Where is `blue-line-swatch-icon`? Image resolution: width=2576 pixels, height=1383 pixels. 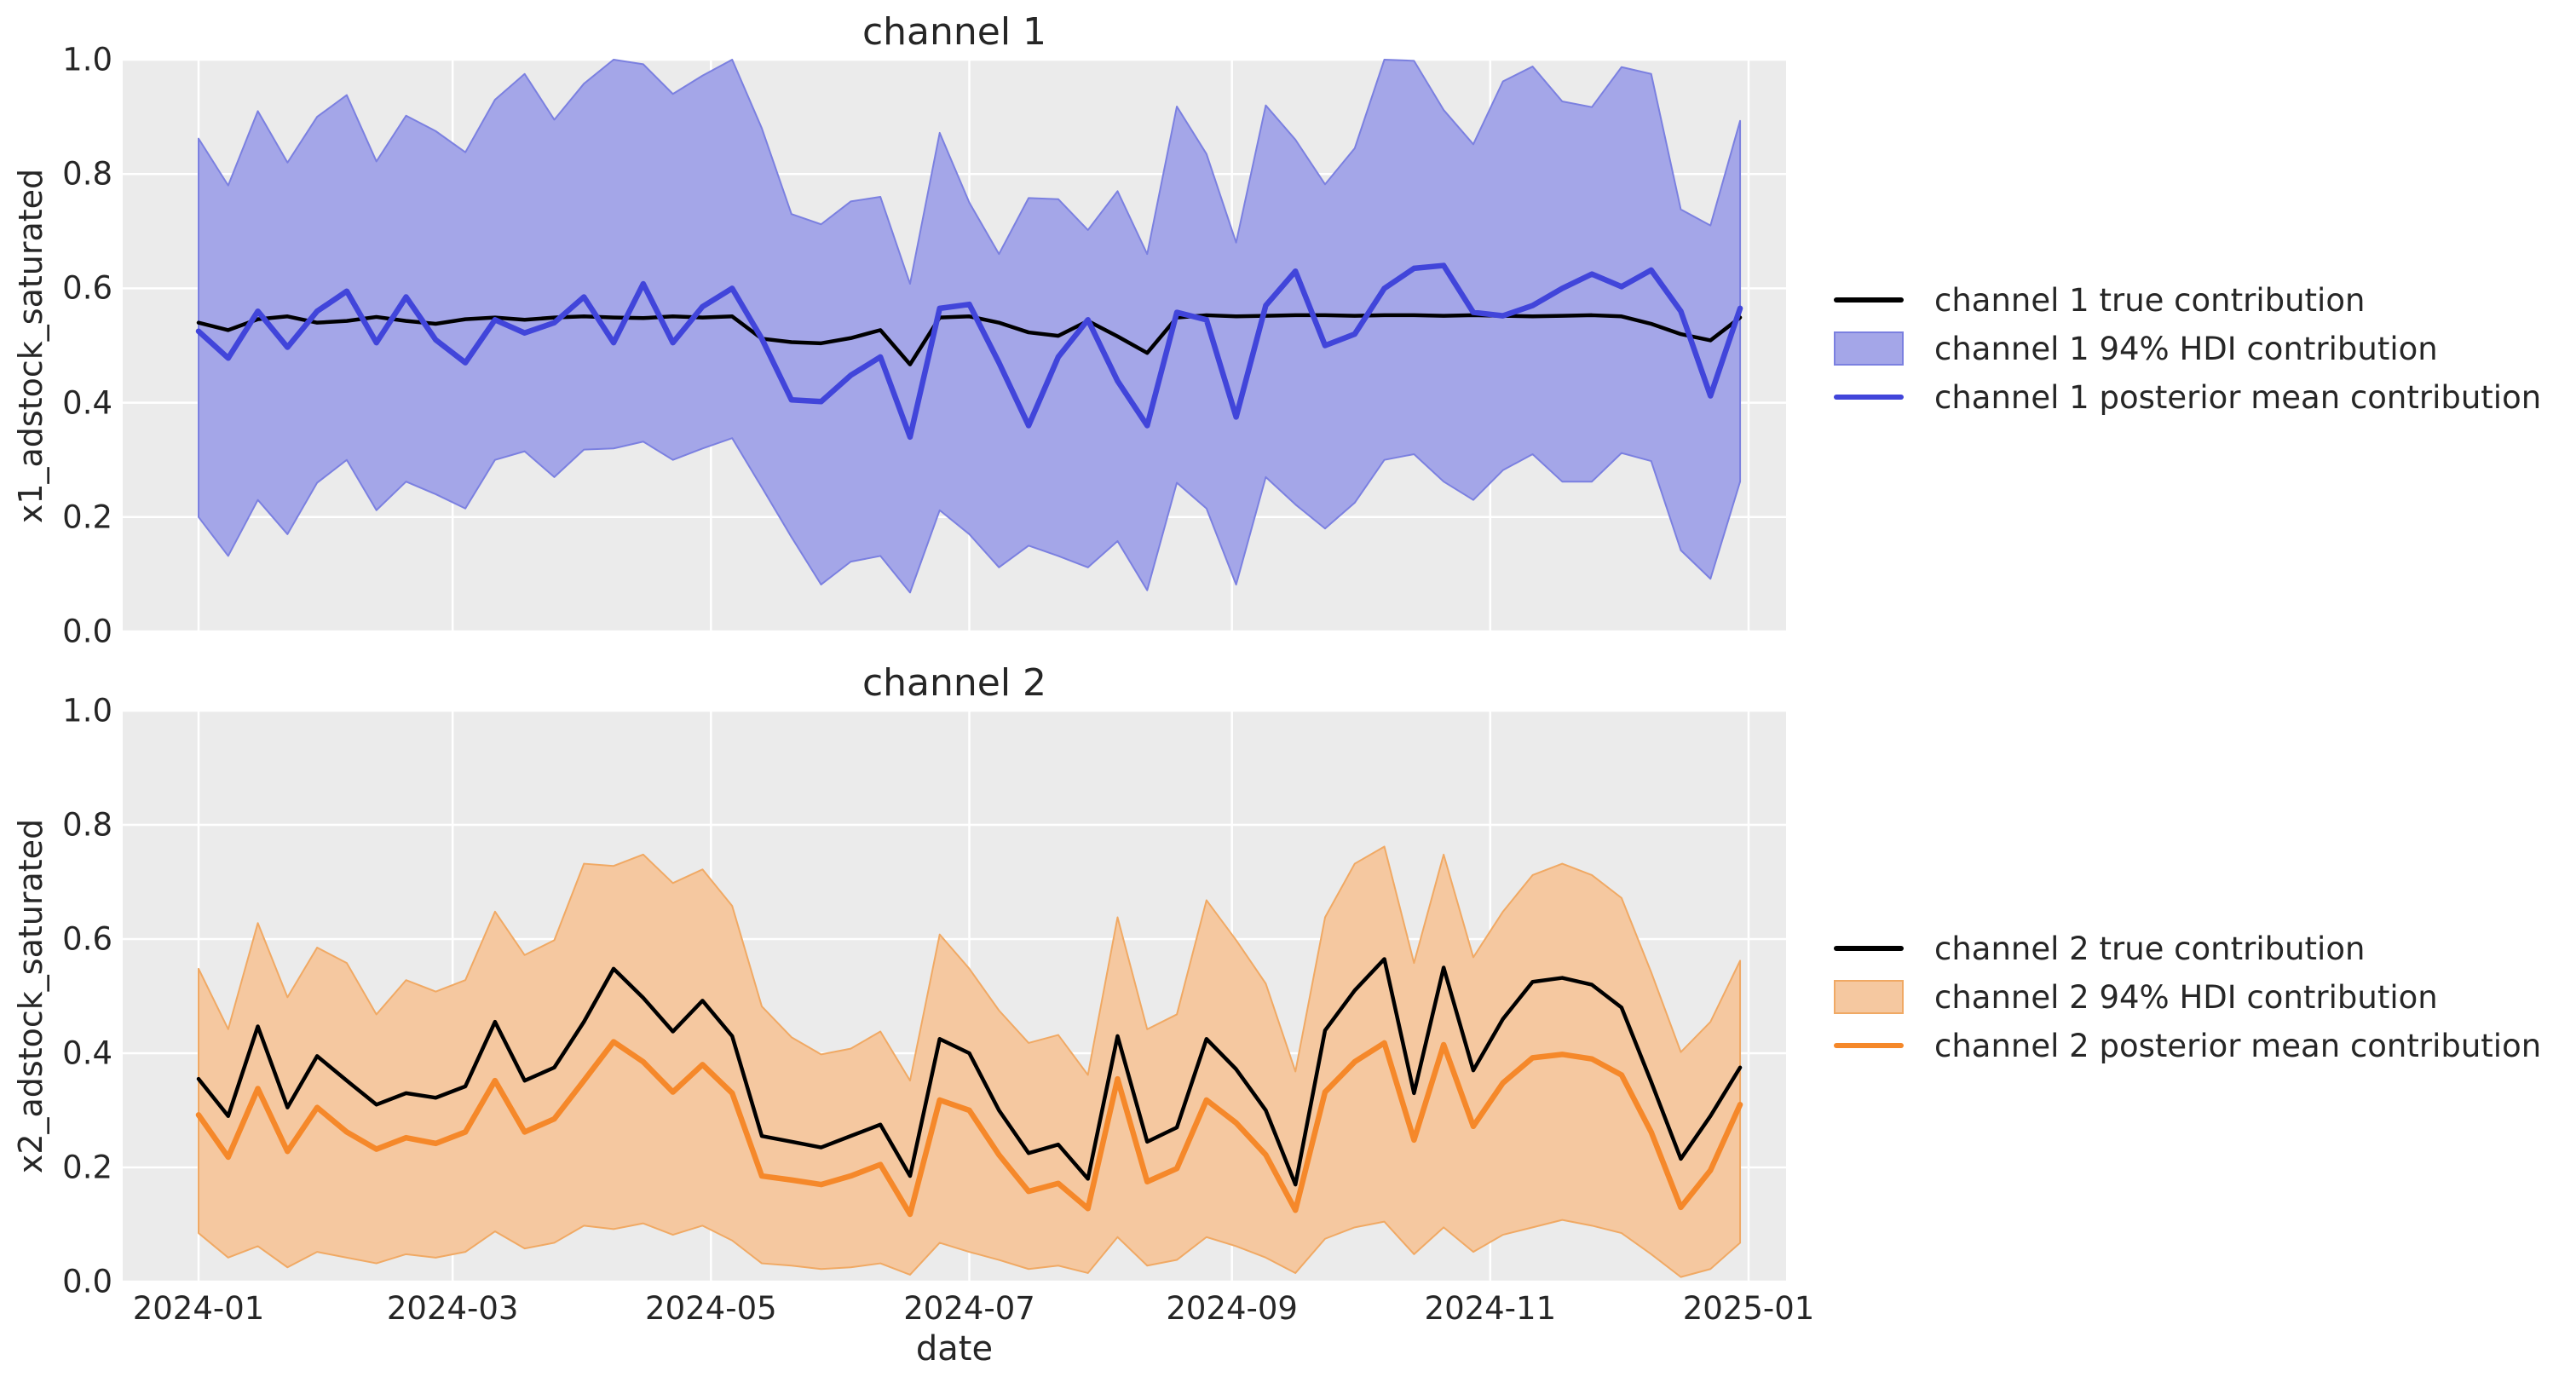
blue-line-swatch-icon is located at coordinates (1869, 397).